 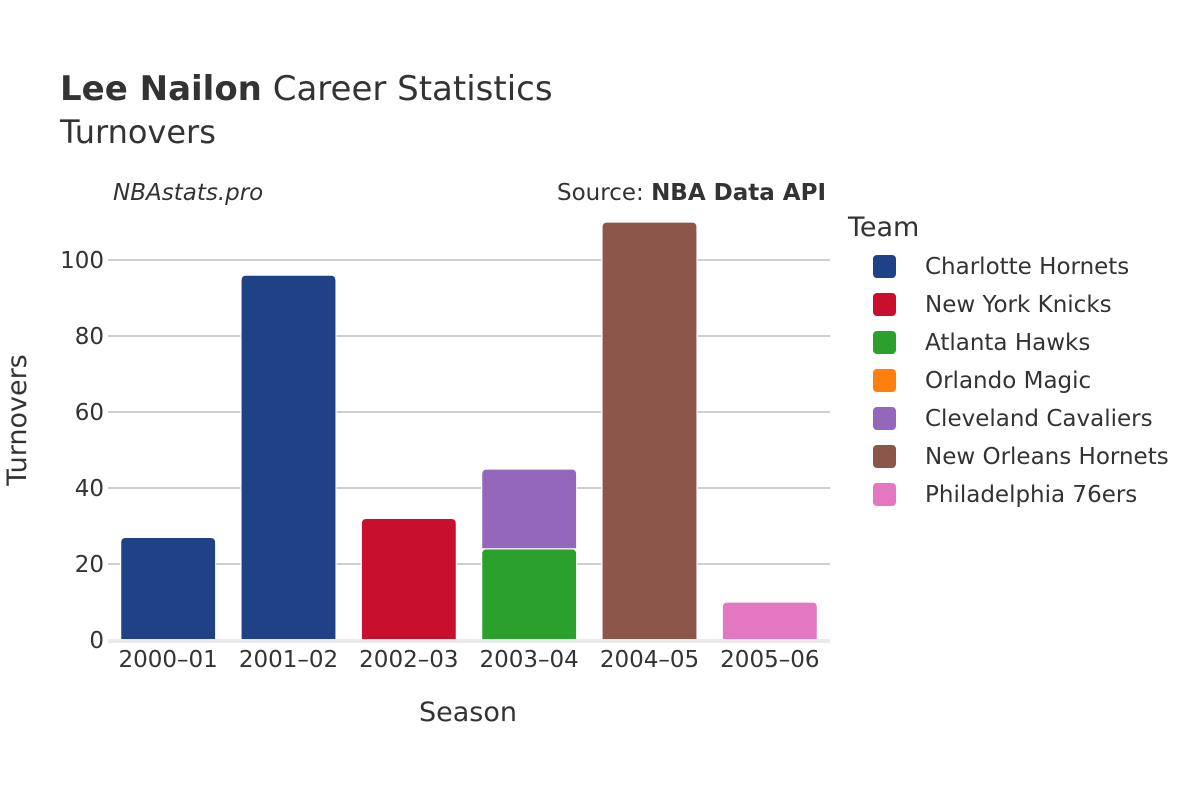 What do you see at coordinates (188, 193) in the screenshot?
I see `site-credit: NBAstats.pro` at bounding box center [188, 193].